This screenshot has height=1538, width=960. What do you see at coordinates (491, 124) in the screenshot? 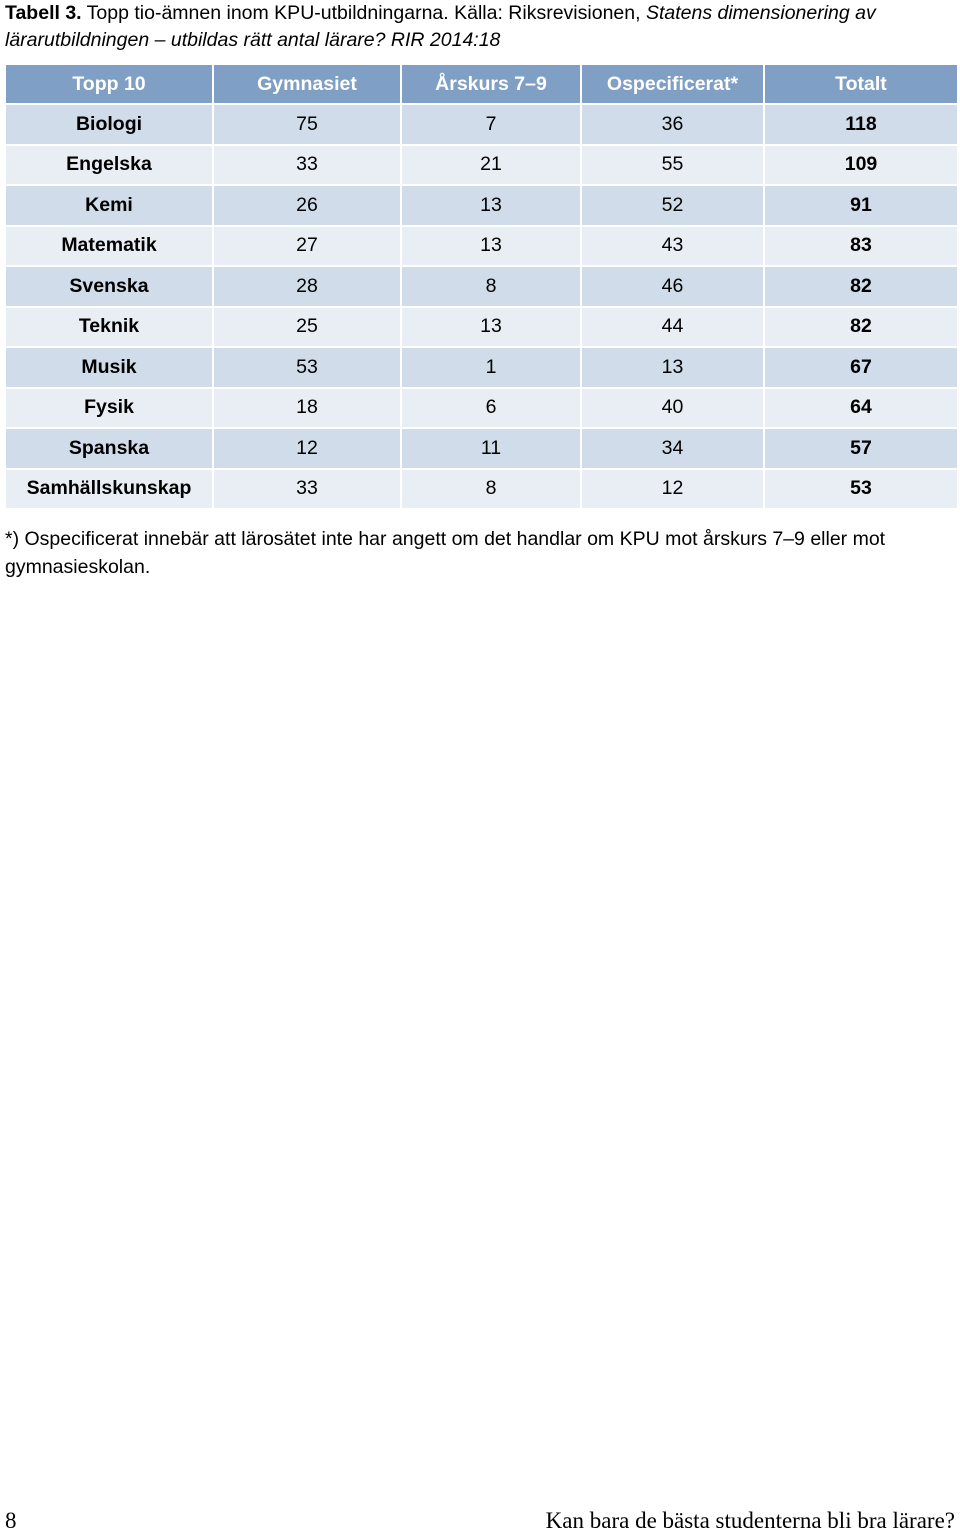
I see `cell-arskurs: 7` at bounding box center [491, 124].